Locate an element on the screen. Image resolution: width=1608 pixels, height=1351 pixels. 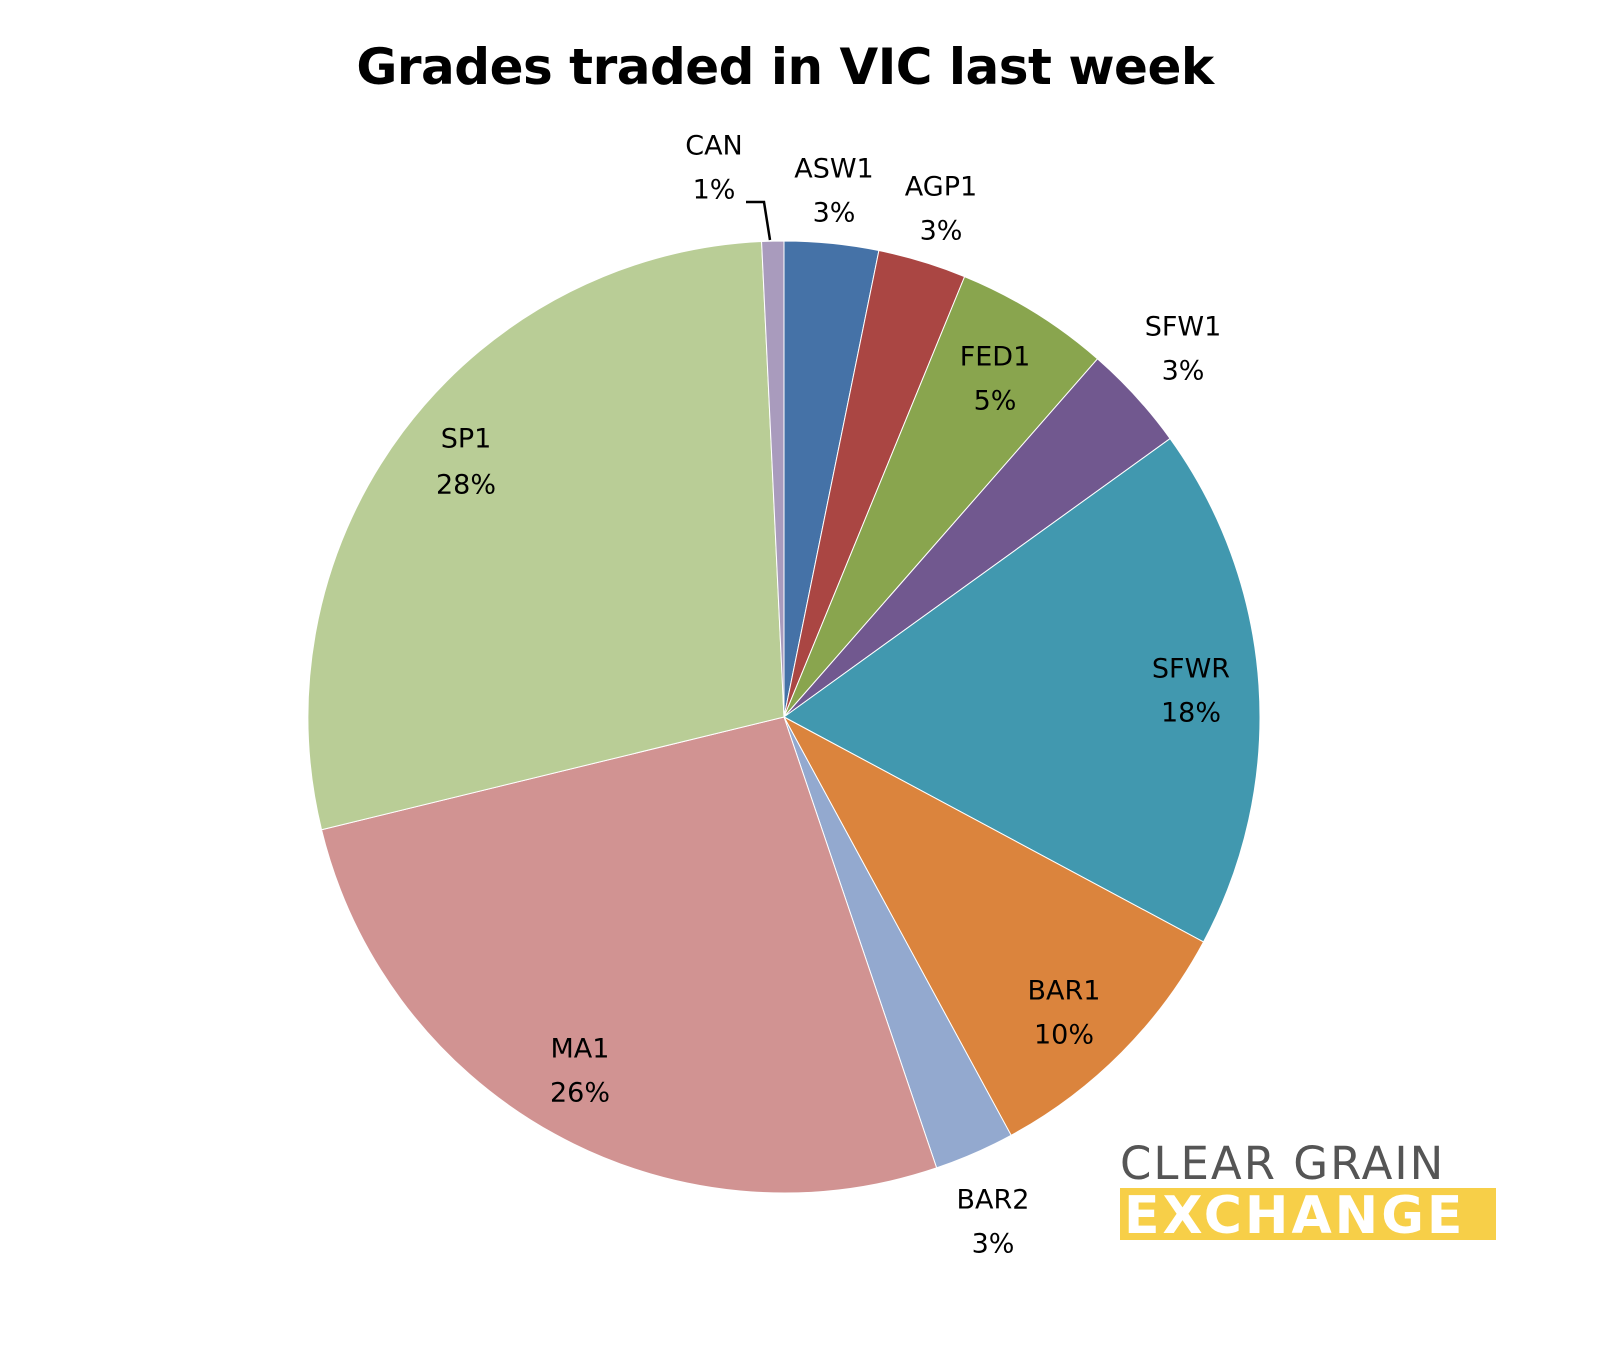
pie-slice-can is located at coordinates (773, 479).